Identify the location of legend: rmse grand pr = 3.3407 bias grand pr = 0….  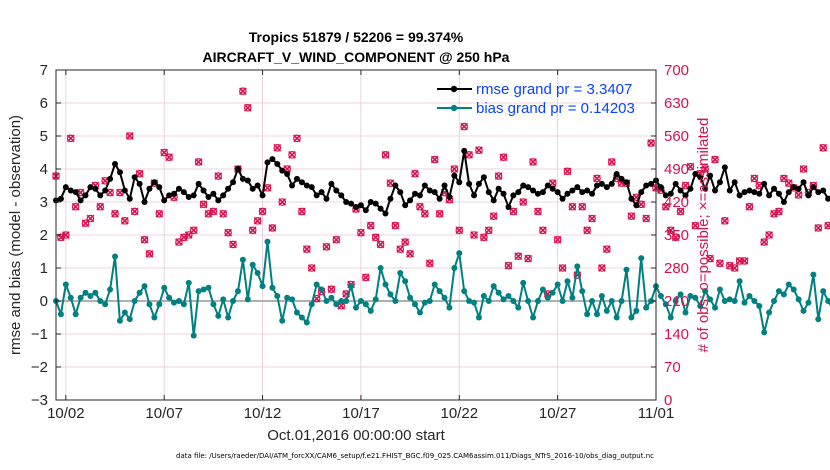
(536, 99).